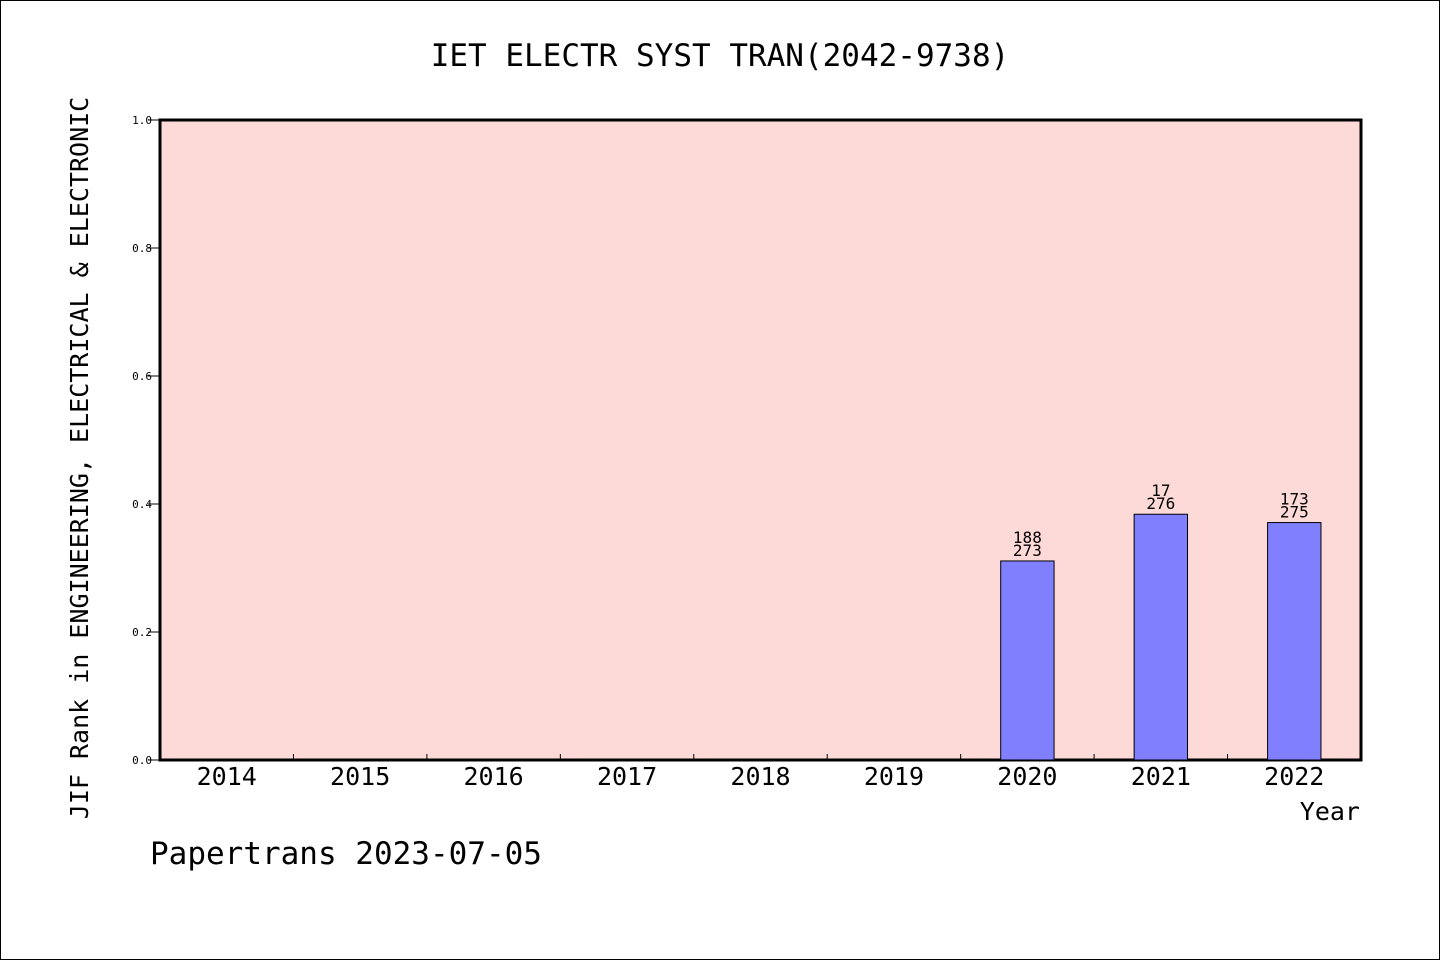 This screenshot has width=1440, height=960. I want to click on x-tick-label: 2015, so click(360, 776).